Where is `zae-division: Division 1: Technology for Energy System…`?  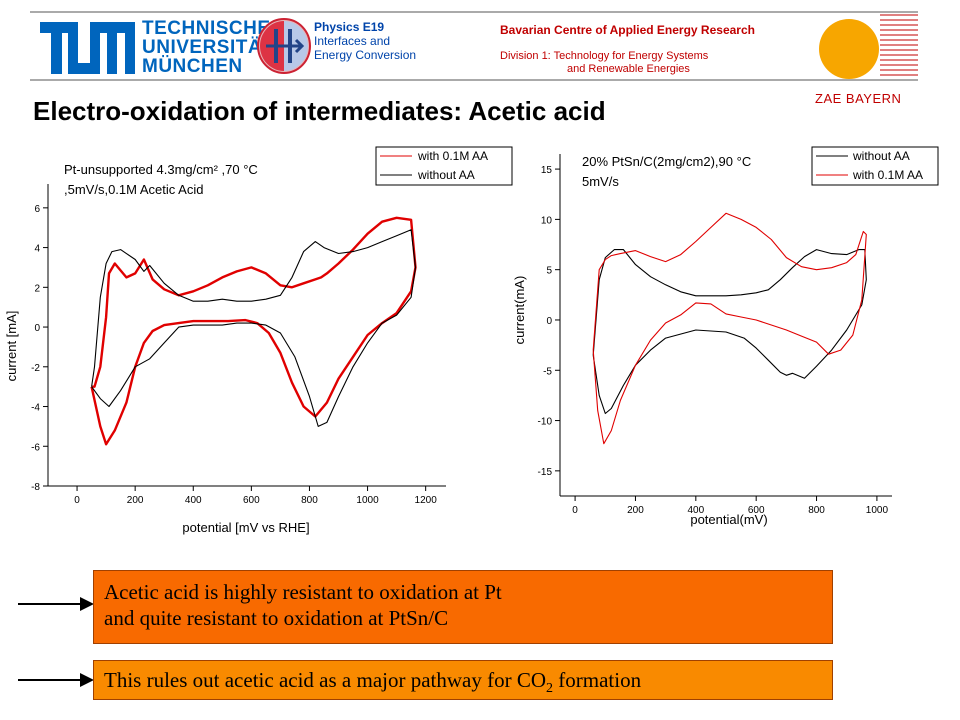
zae-division: Division 1: Technology for Energy System… is located at coordinates (604, 63).